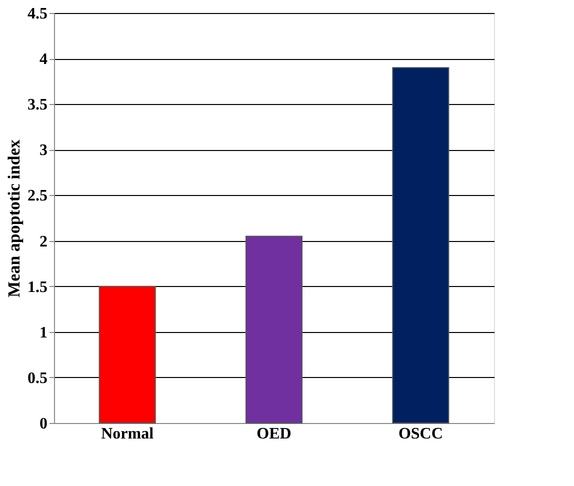 The height and width of the screenshot is (486, 574). I want to click on y-tick-label: 3, so click(44, 151).